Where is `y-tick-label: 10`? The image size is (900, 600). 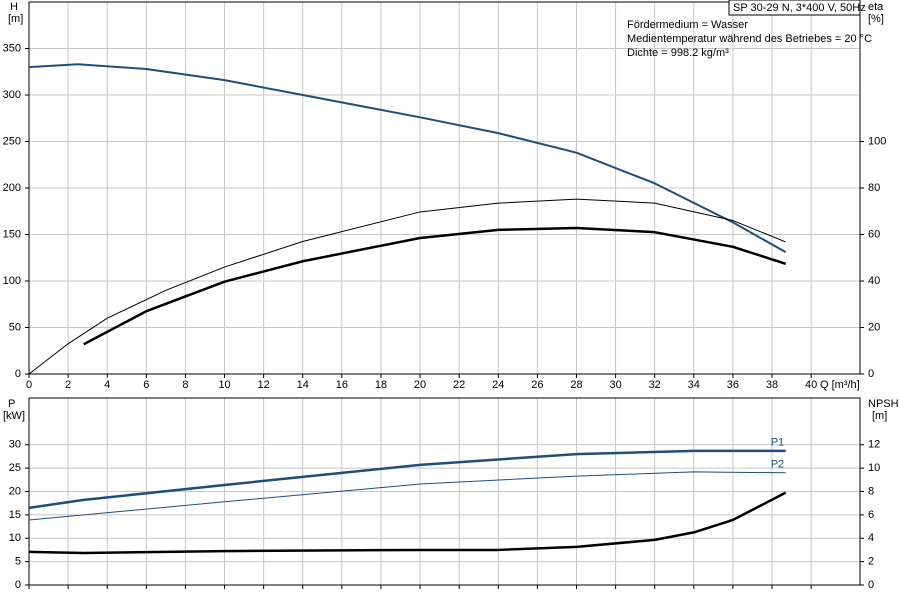
y-tick-label: 10 is located at coordinates (15, 538).